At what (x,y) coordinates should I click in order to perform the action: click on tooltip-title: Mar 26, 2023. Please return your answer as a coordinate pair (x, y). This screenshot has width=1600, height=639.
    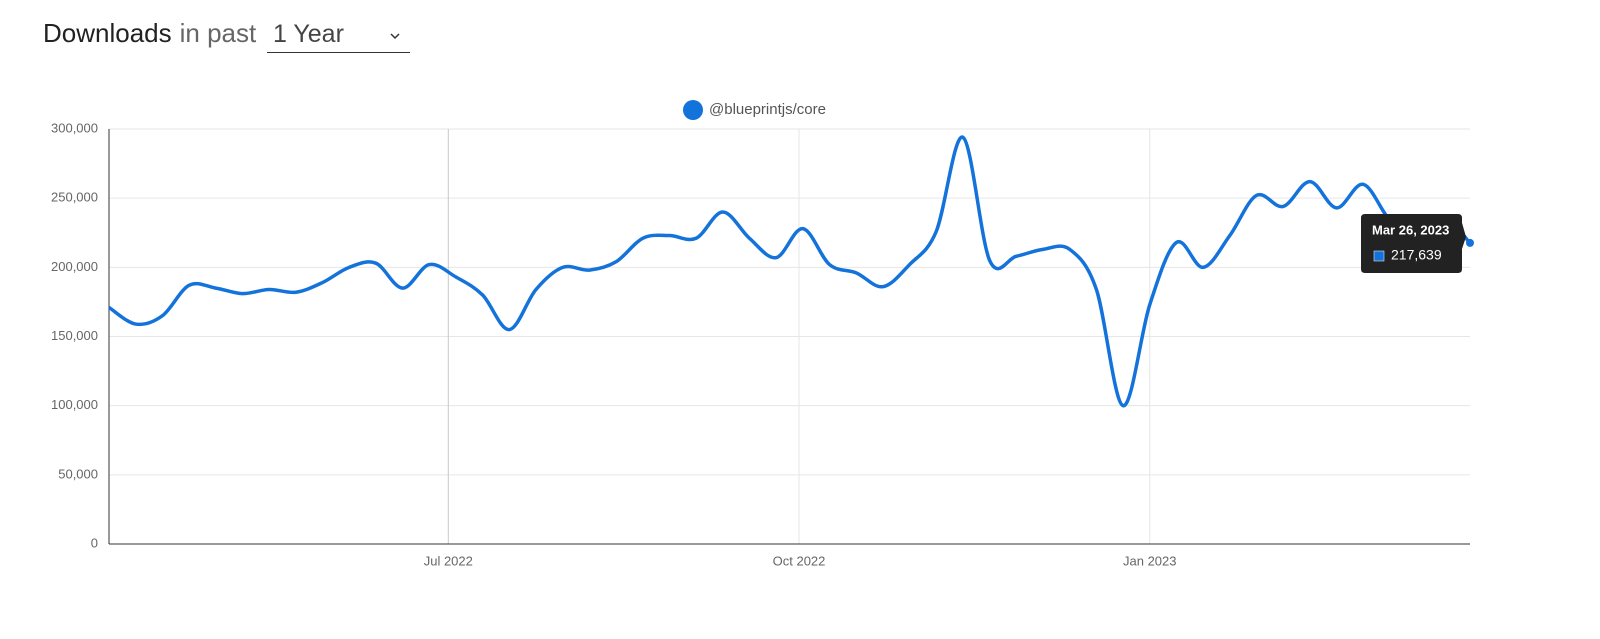
    Looking at the image, I should click on (1410, 229).